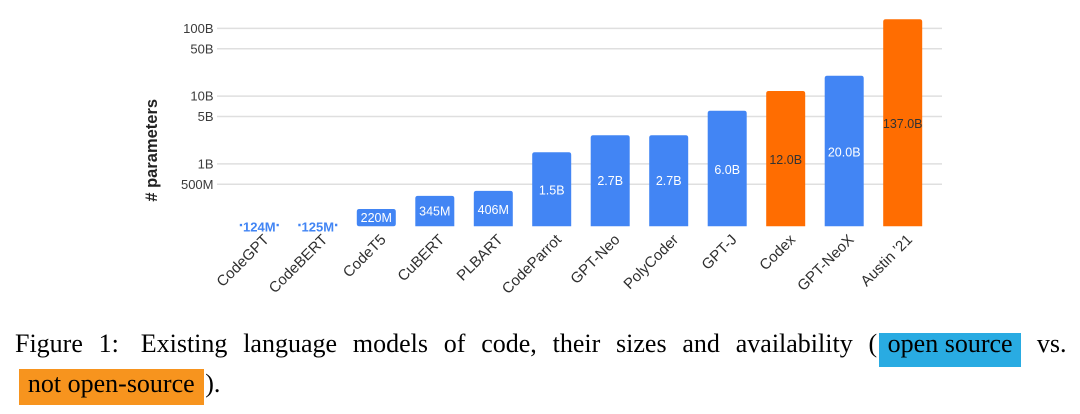  I want to click on svg-text: 1.5B, so click(552, 191).